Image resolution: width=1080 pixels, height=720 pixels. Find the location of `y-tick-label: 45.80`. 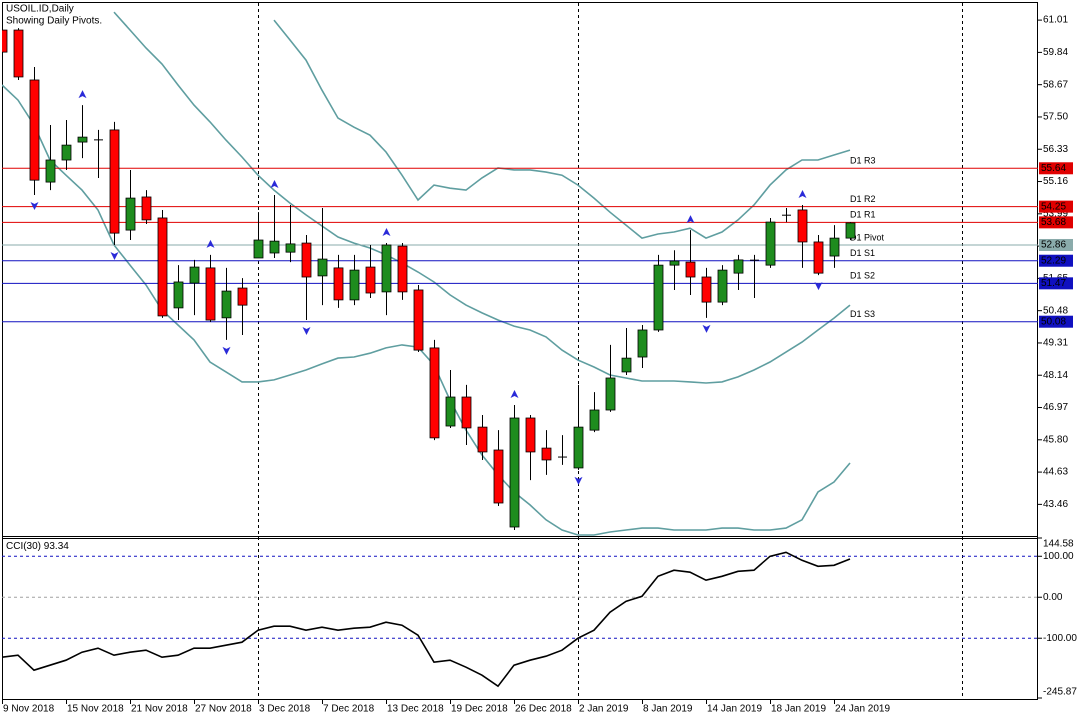

y-tick-label: 45.80 is located at coordinates (1055, 439).